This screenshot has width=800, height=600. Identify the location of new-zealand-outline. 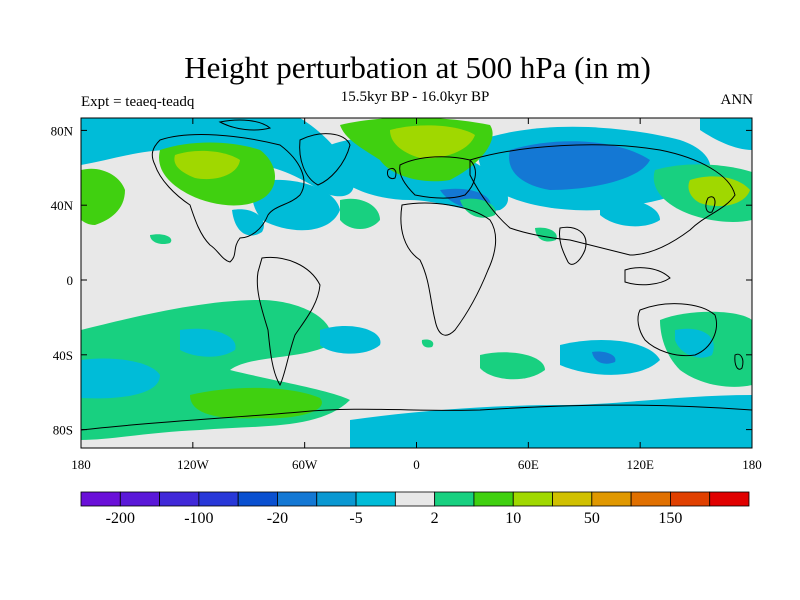
(739, 361).